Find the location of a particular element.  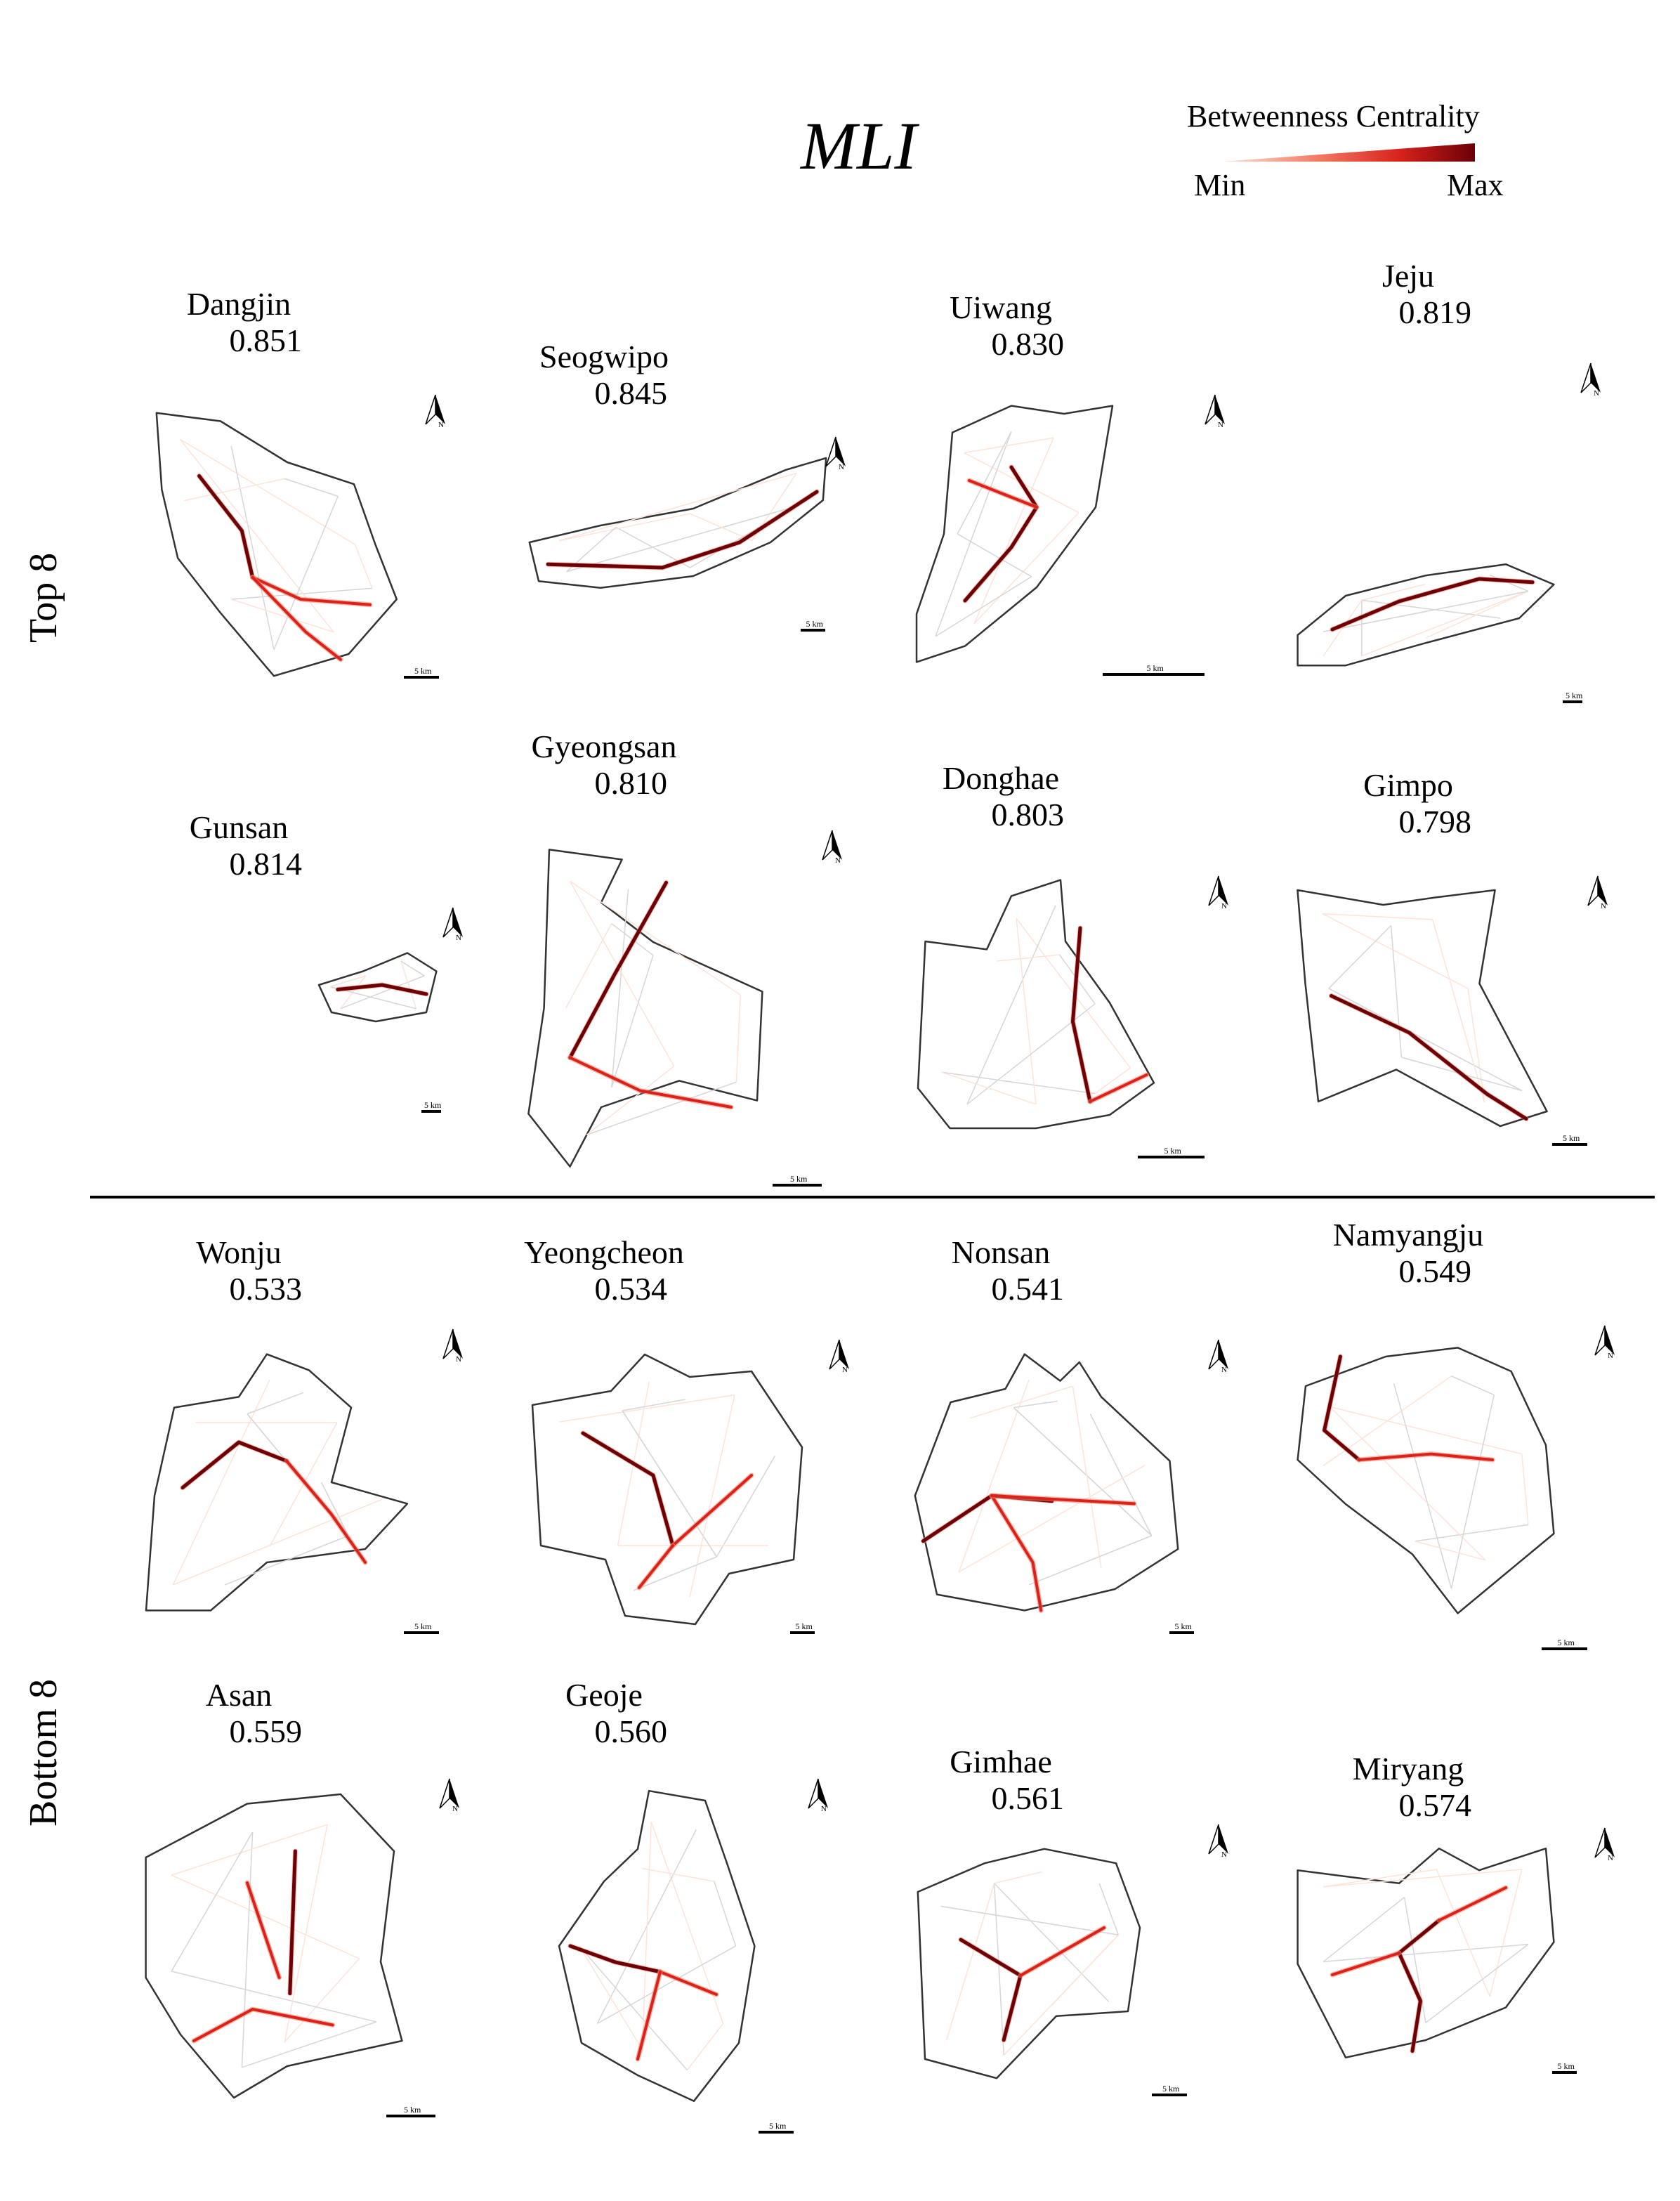

city-name: Wonju is located at coordinates (239, 1252).